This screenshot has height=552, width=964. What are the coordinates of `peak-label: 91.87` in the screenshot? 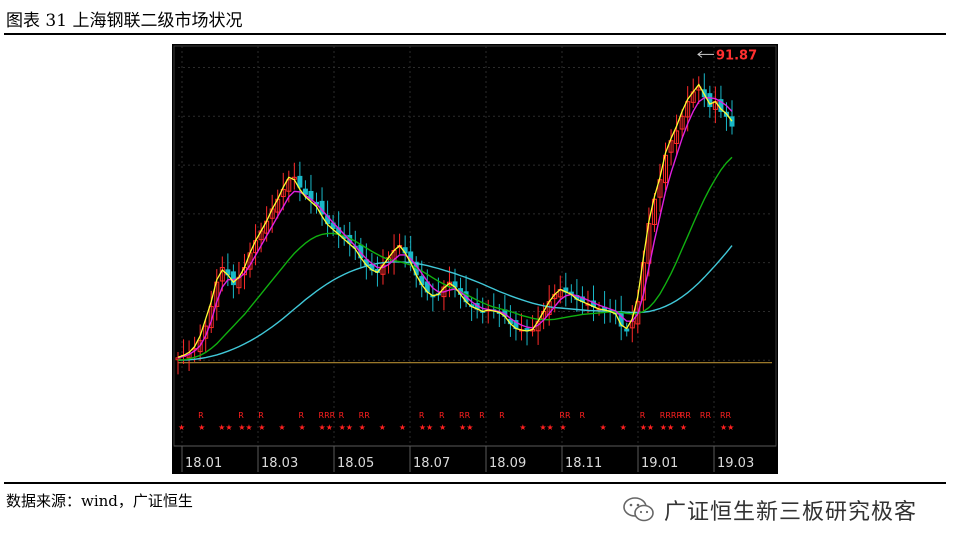 It's located at (736, 55).